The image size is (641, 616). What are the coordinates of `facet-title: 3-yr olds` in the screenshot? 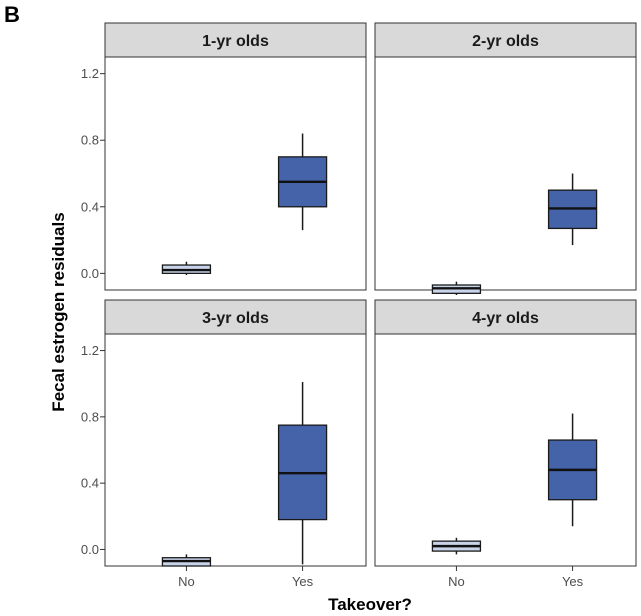 It's located at (235, 318).